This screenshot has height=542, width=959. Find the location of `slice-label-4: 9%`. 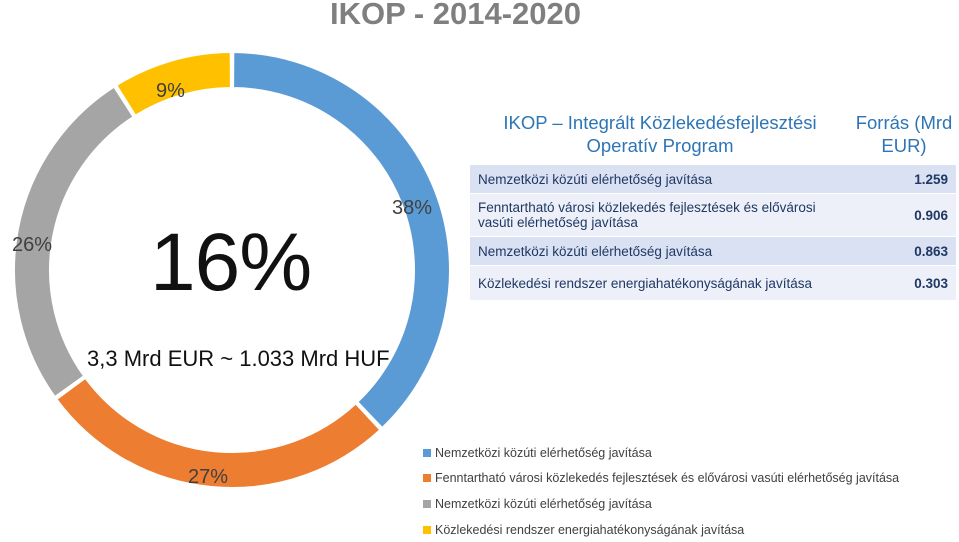

slice-label-4: 9% is located at coordinates (170, 91).